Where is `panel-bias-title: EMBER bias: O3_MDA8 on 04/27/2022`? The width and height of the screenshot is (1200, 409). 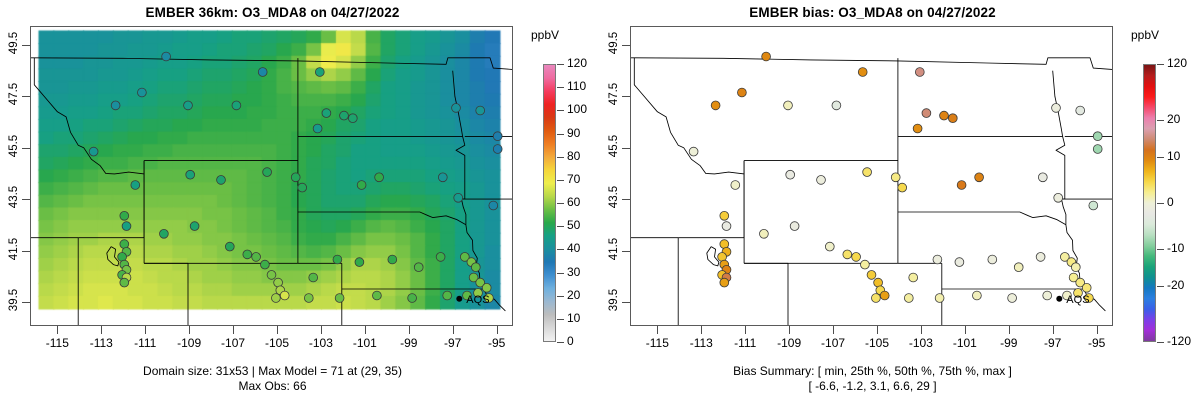 panel-bias-title: EMBER bias: O3_MDA8 on 04/27/2022 is located at coordinates (872, 12).